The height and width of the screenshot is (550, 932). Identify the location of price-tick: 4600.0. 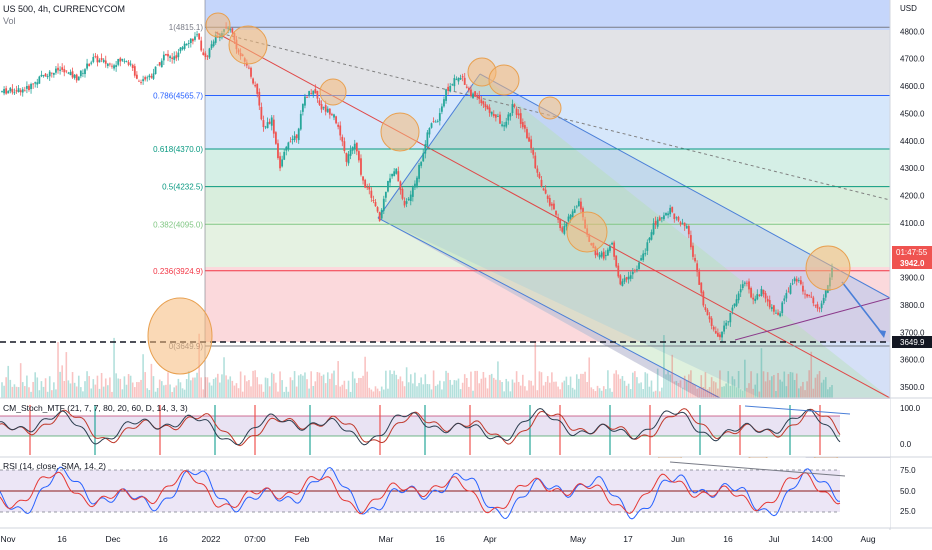
(912, 86).